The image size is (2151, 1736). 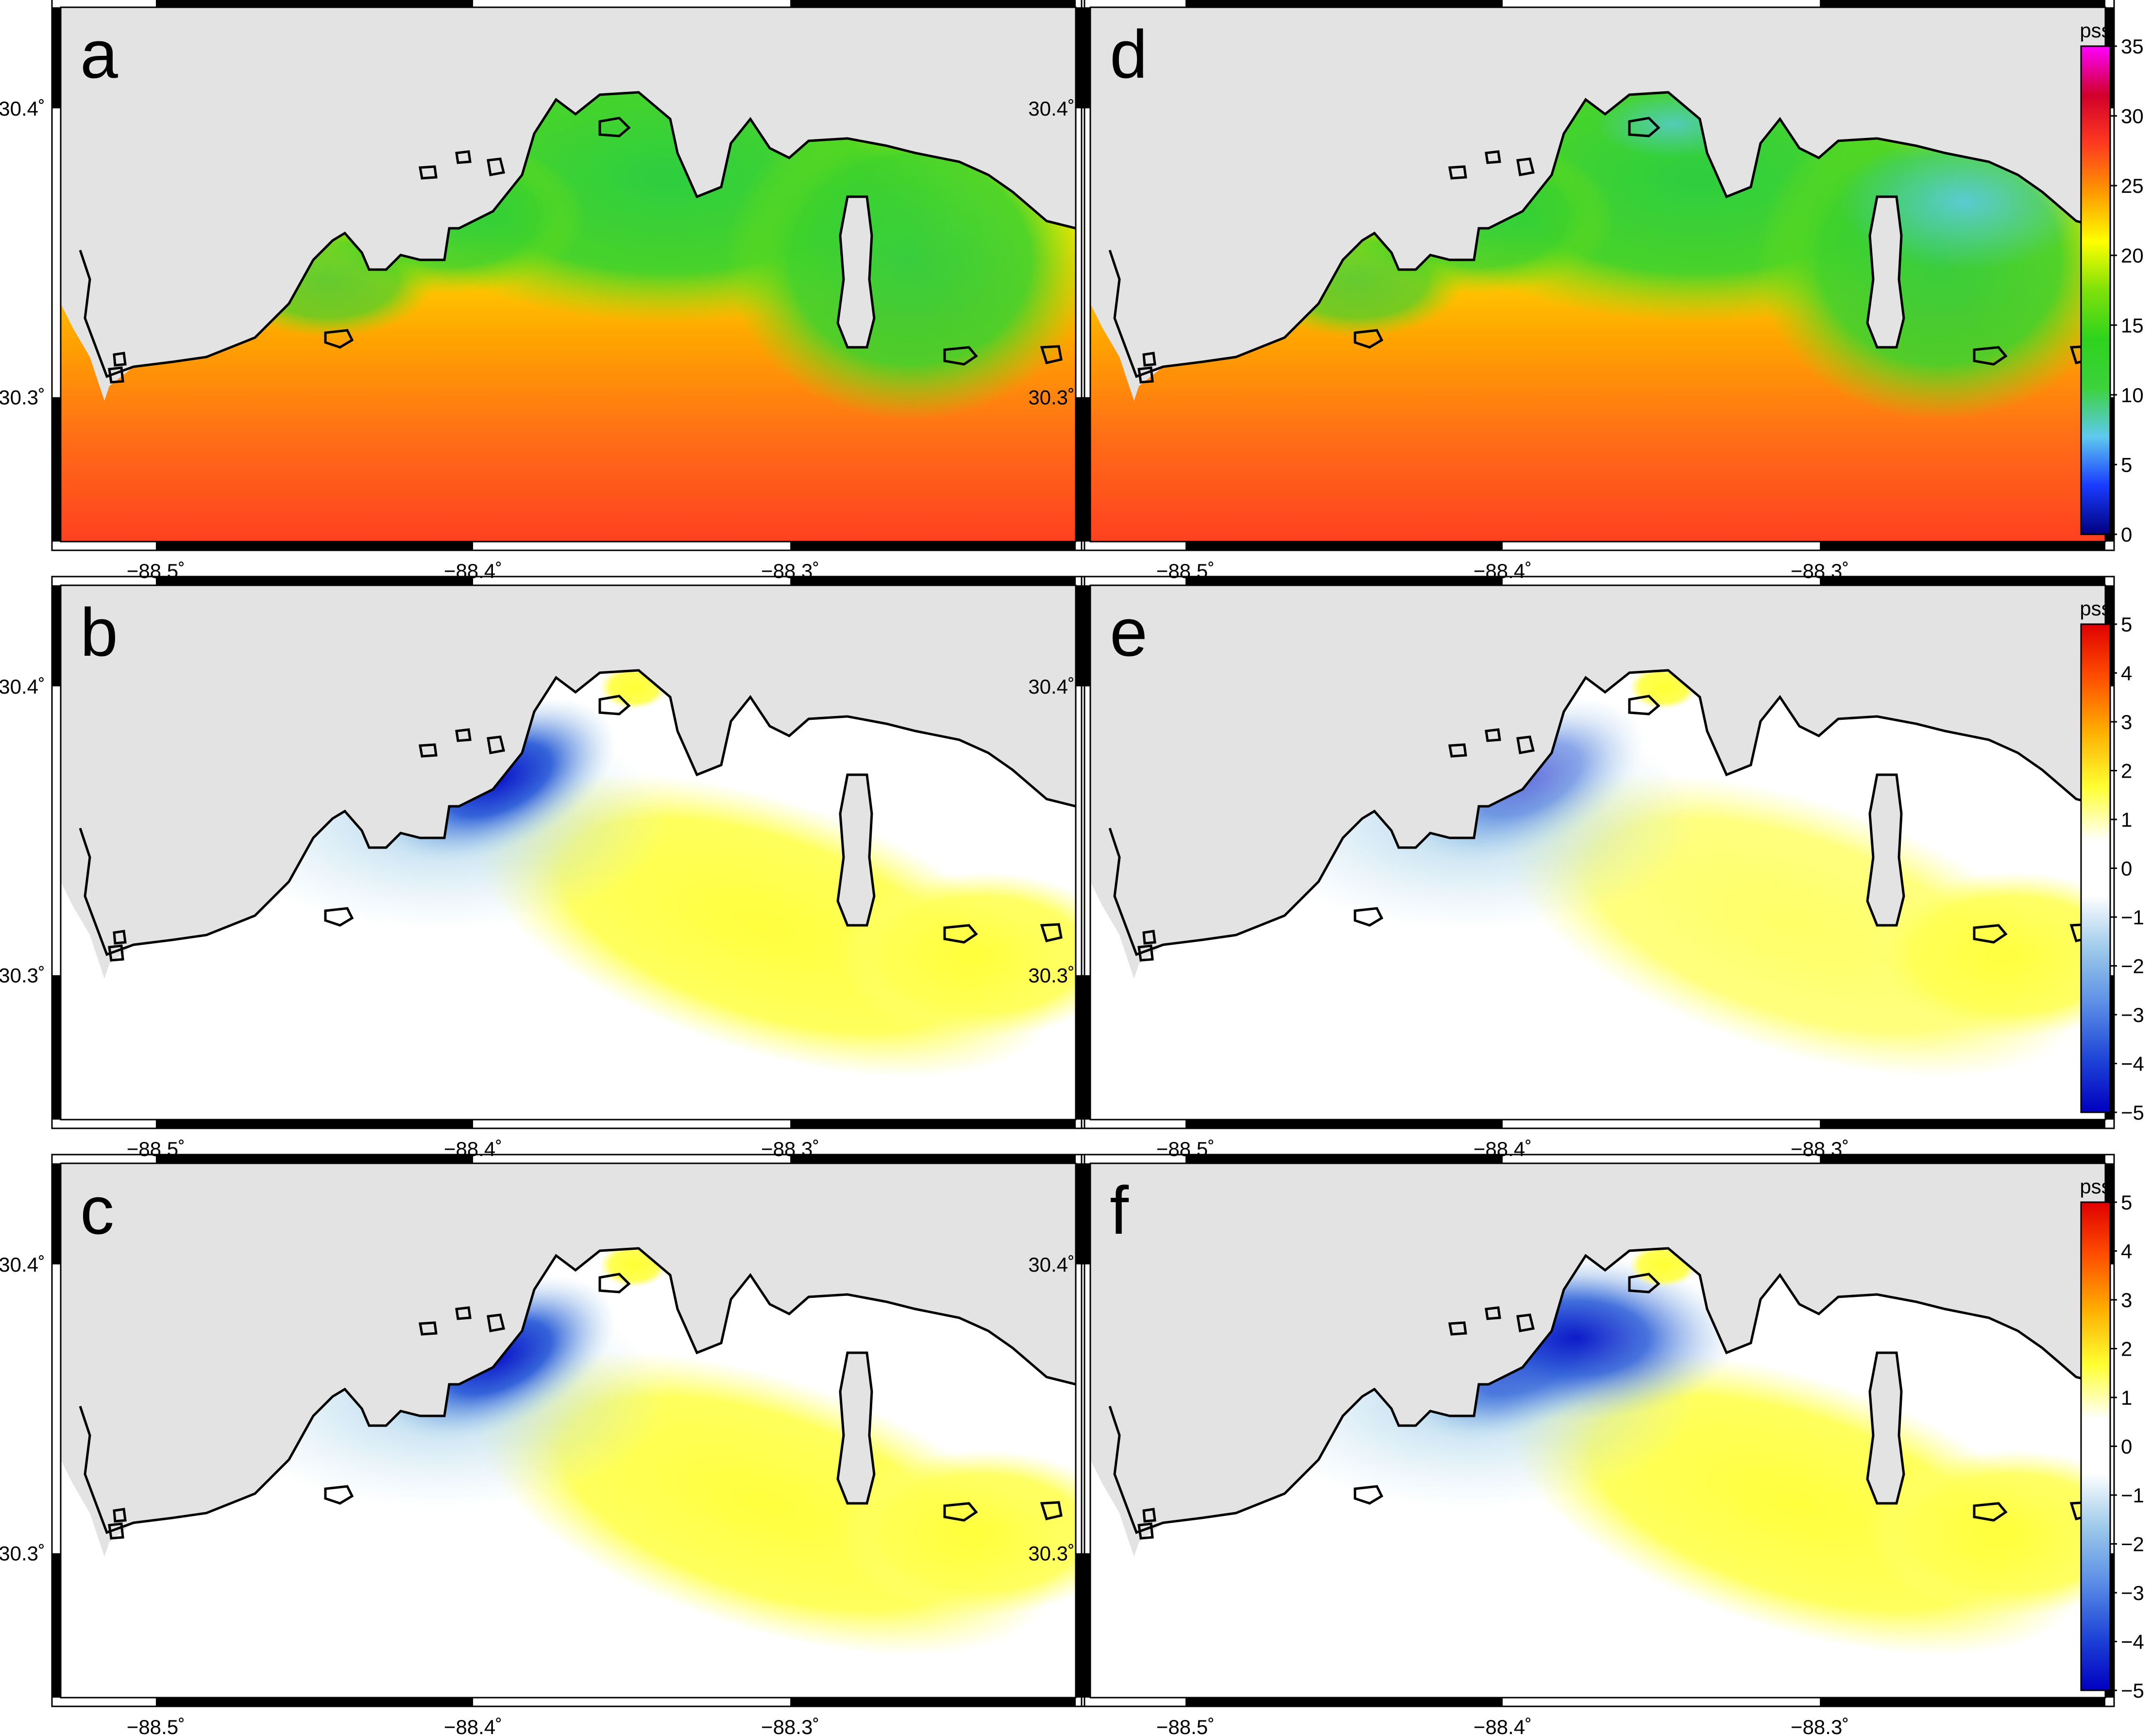 I want to click on colorbar-tick-label: 35, so click(x=2133, y=46).